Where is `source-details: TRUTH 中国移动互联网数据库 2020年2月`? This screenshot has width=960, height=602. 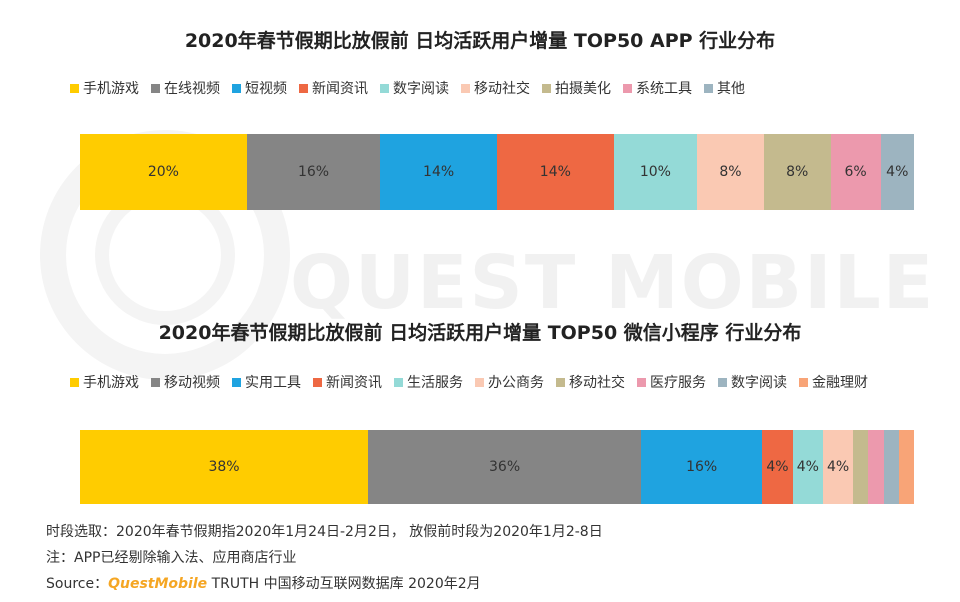 source-details: TRUTH 中国移动互联网数据库 2020年2月 is located at coordinates (344, 584).